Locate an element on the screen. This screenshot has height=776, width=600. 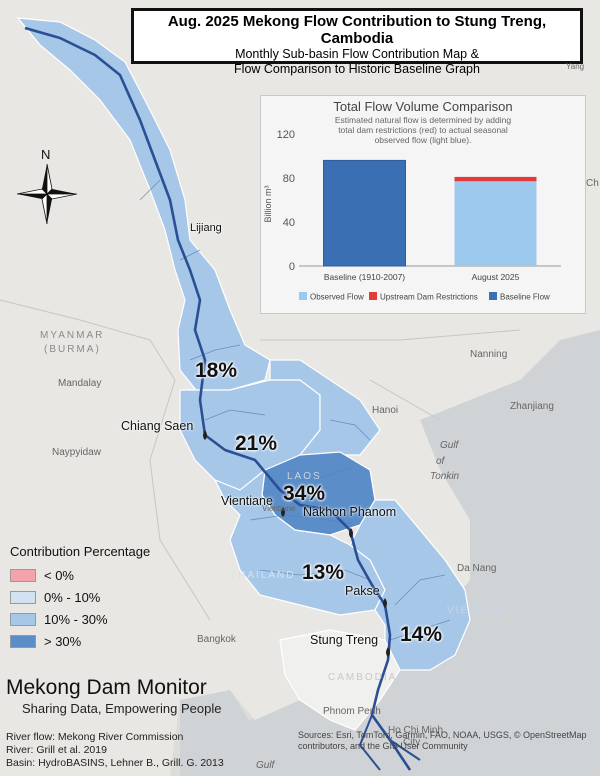
city-stung-treng: Stung Treng is located at coordinates (344, 640).